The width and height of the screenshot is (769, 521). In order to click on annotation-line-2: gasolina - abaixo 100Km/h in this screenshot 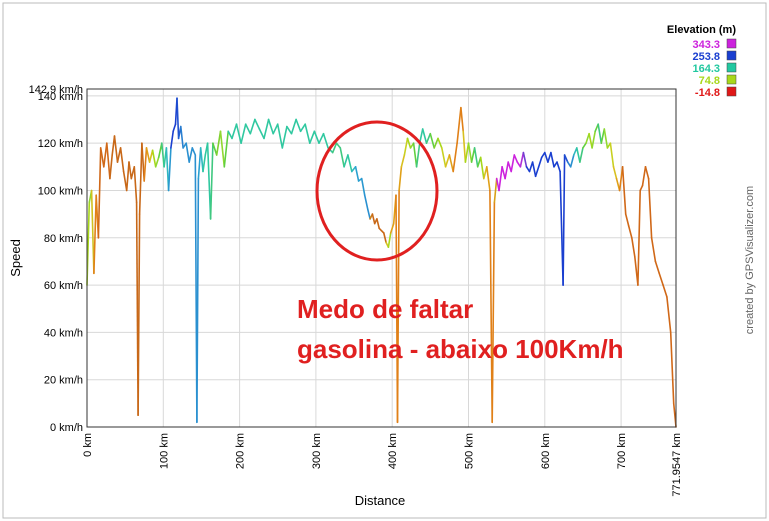, I will do `click(460, 349)`.